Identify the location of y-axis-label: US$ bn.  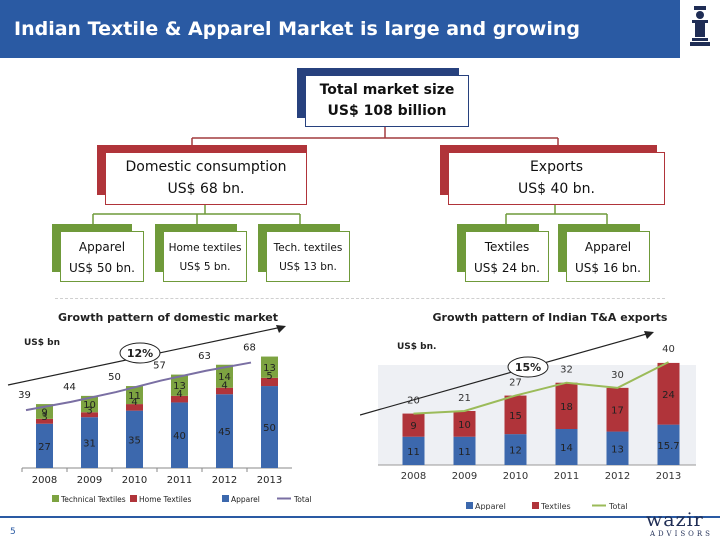
(42, 343).